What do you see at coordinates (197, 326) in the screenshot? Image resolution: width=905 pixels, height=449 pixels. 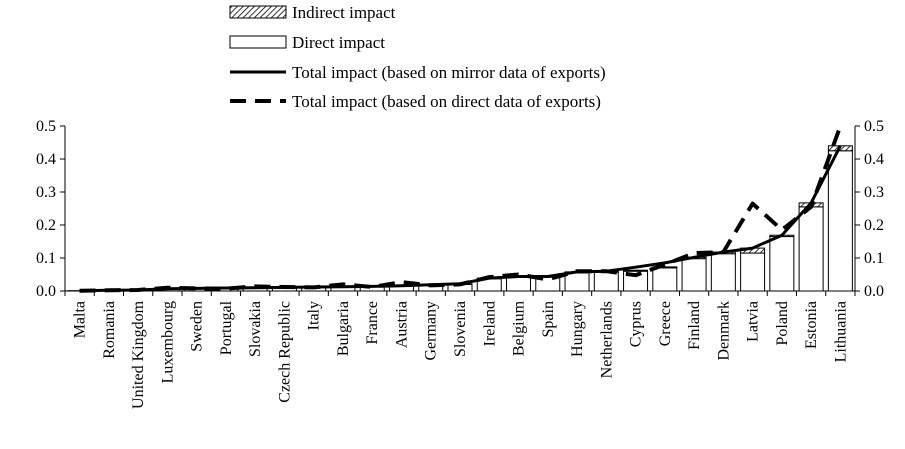 I see `category-label: Sweden` at bounding box center [197, 326].